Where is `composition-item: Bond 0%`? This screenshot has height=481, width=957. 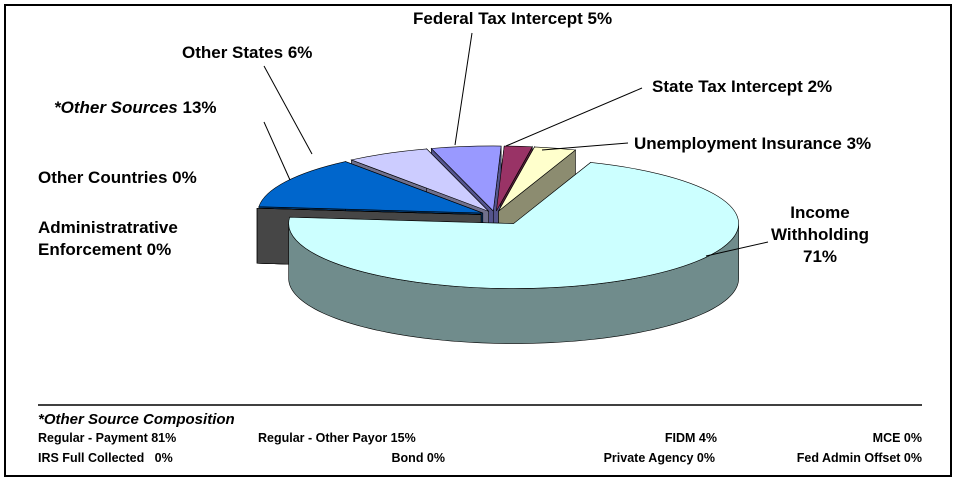 composition-item: Bond 0% is located at coordinates (418, 458).